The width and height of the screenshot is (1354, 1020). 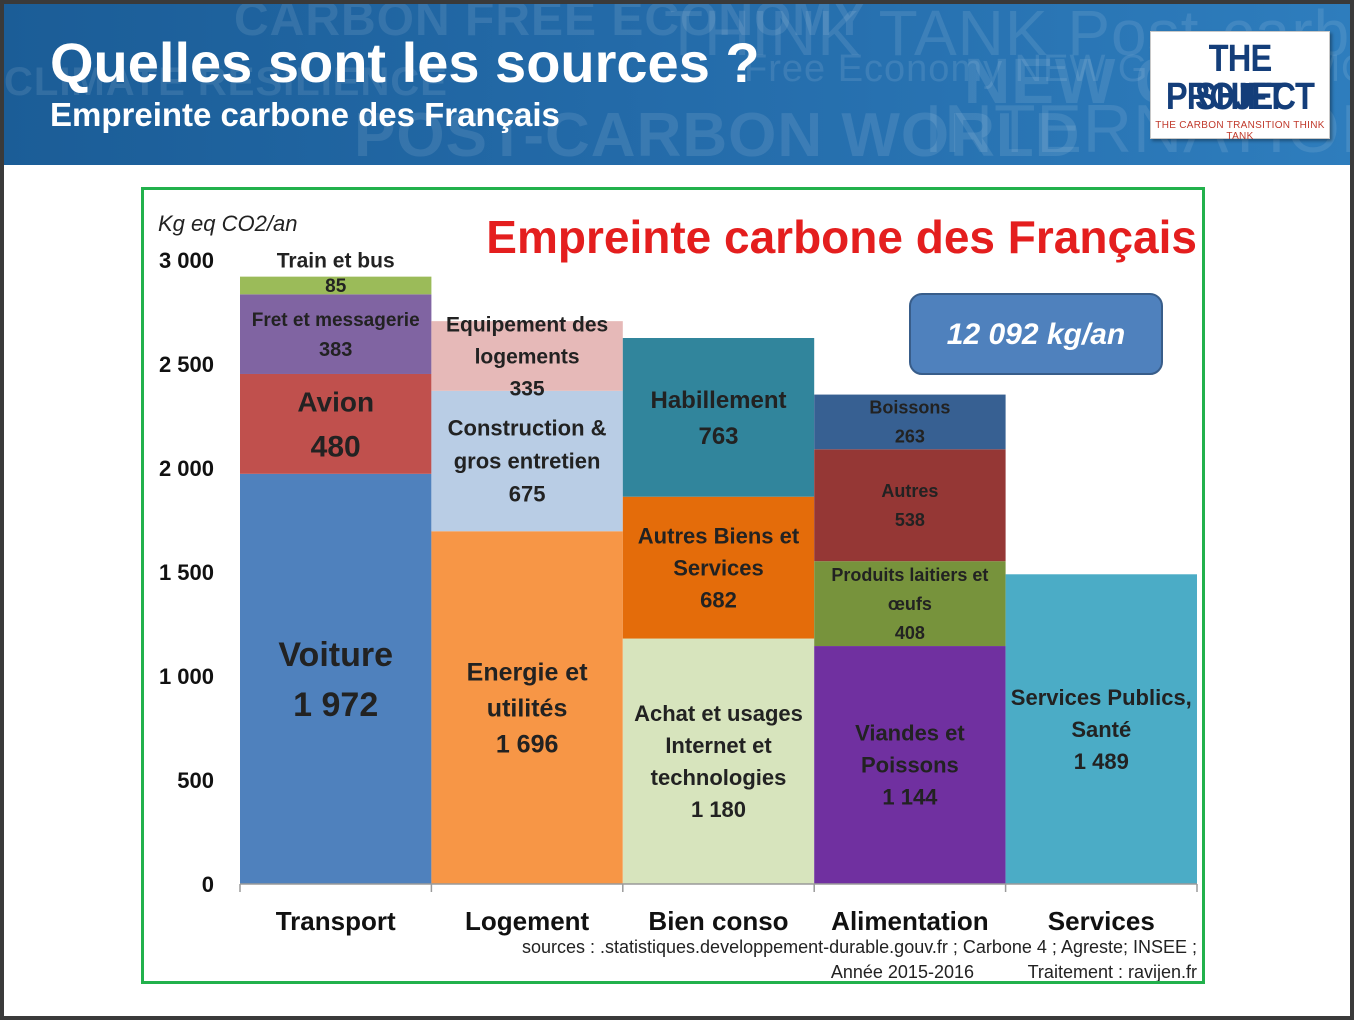 What do you see at coordinates (1240, 131) in the screenshot?
I see `logo-tagline: THE CARBON TRANSITION THINK TANK` at bounding box center [1240, 131].